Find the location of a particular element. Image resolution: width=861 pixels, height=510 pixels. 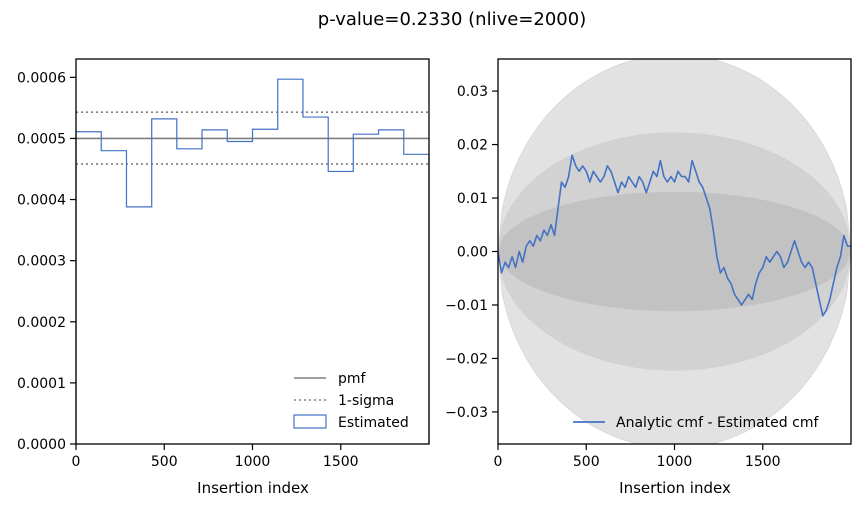

right-y-tick-label: −0.03 is located at coordinates (466, 413).